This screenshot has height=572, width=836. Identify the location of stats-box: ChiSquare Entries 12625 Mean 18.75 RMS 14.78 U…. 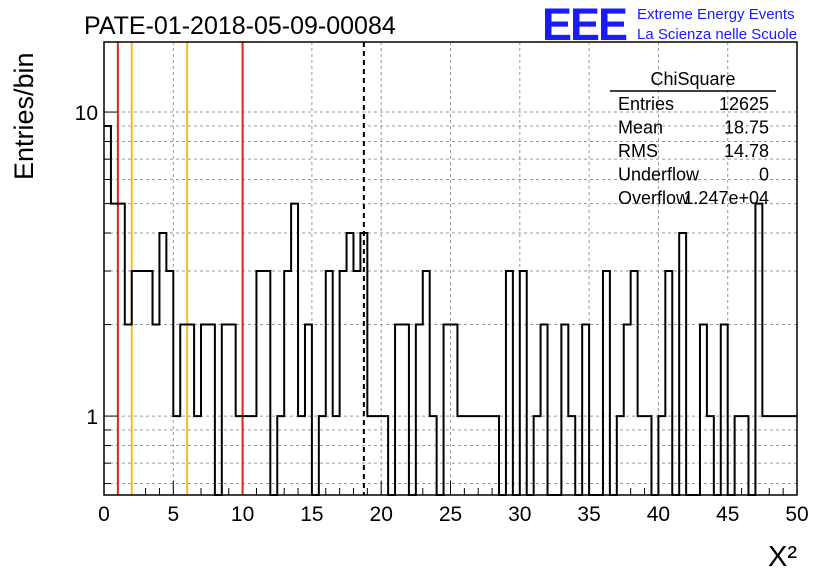
(693, 138).